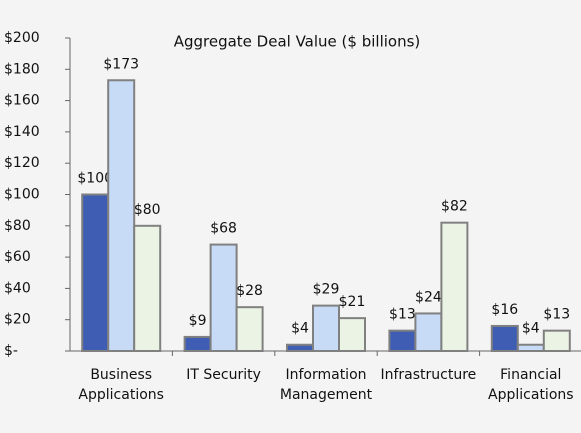  I want to click on x-tick-label: Information Management, so click(326, 385).